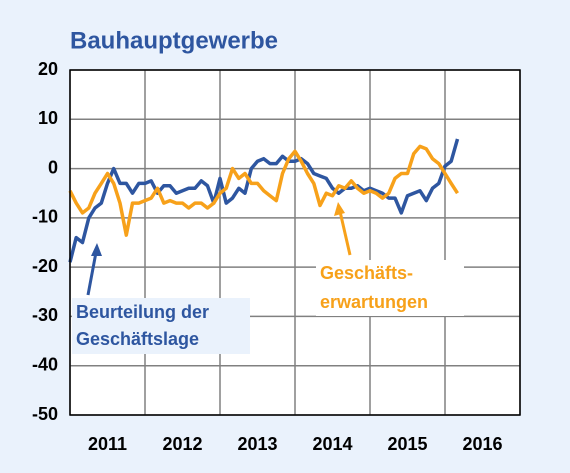 Image resolution: width=570 pixels, height=473 pixels. Describe the element at coordinates (482, 444) in the screenshot. I see `x-tick-label: 2016` at that location.